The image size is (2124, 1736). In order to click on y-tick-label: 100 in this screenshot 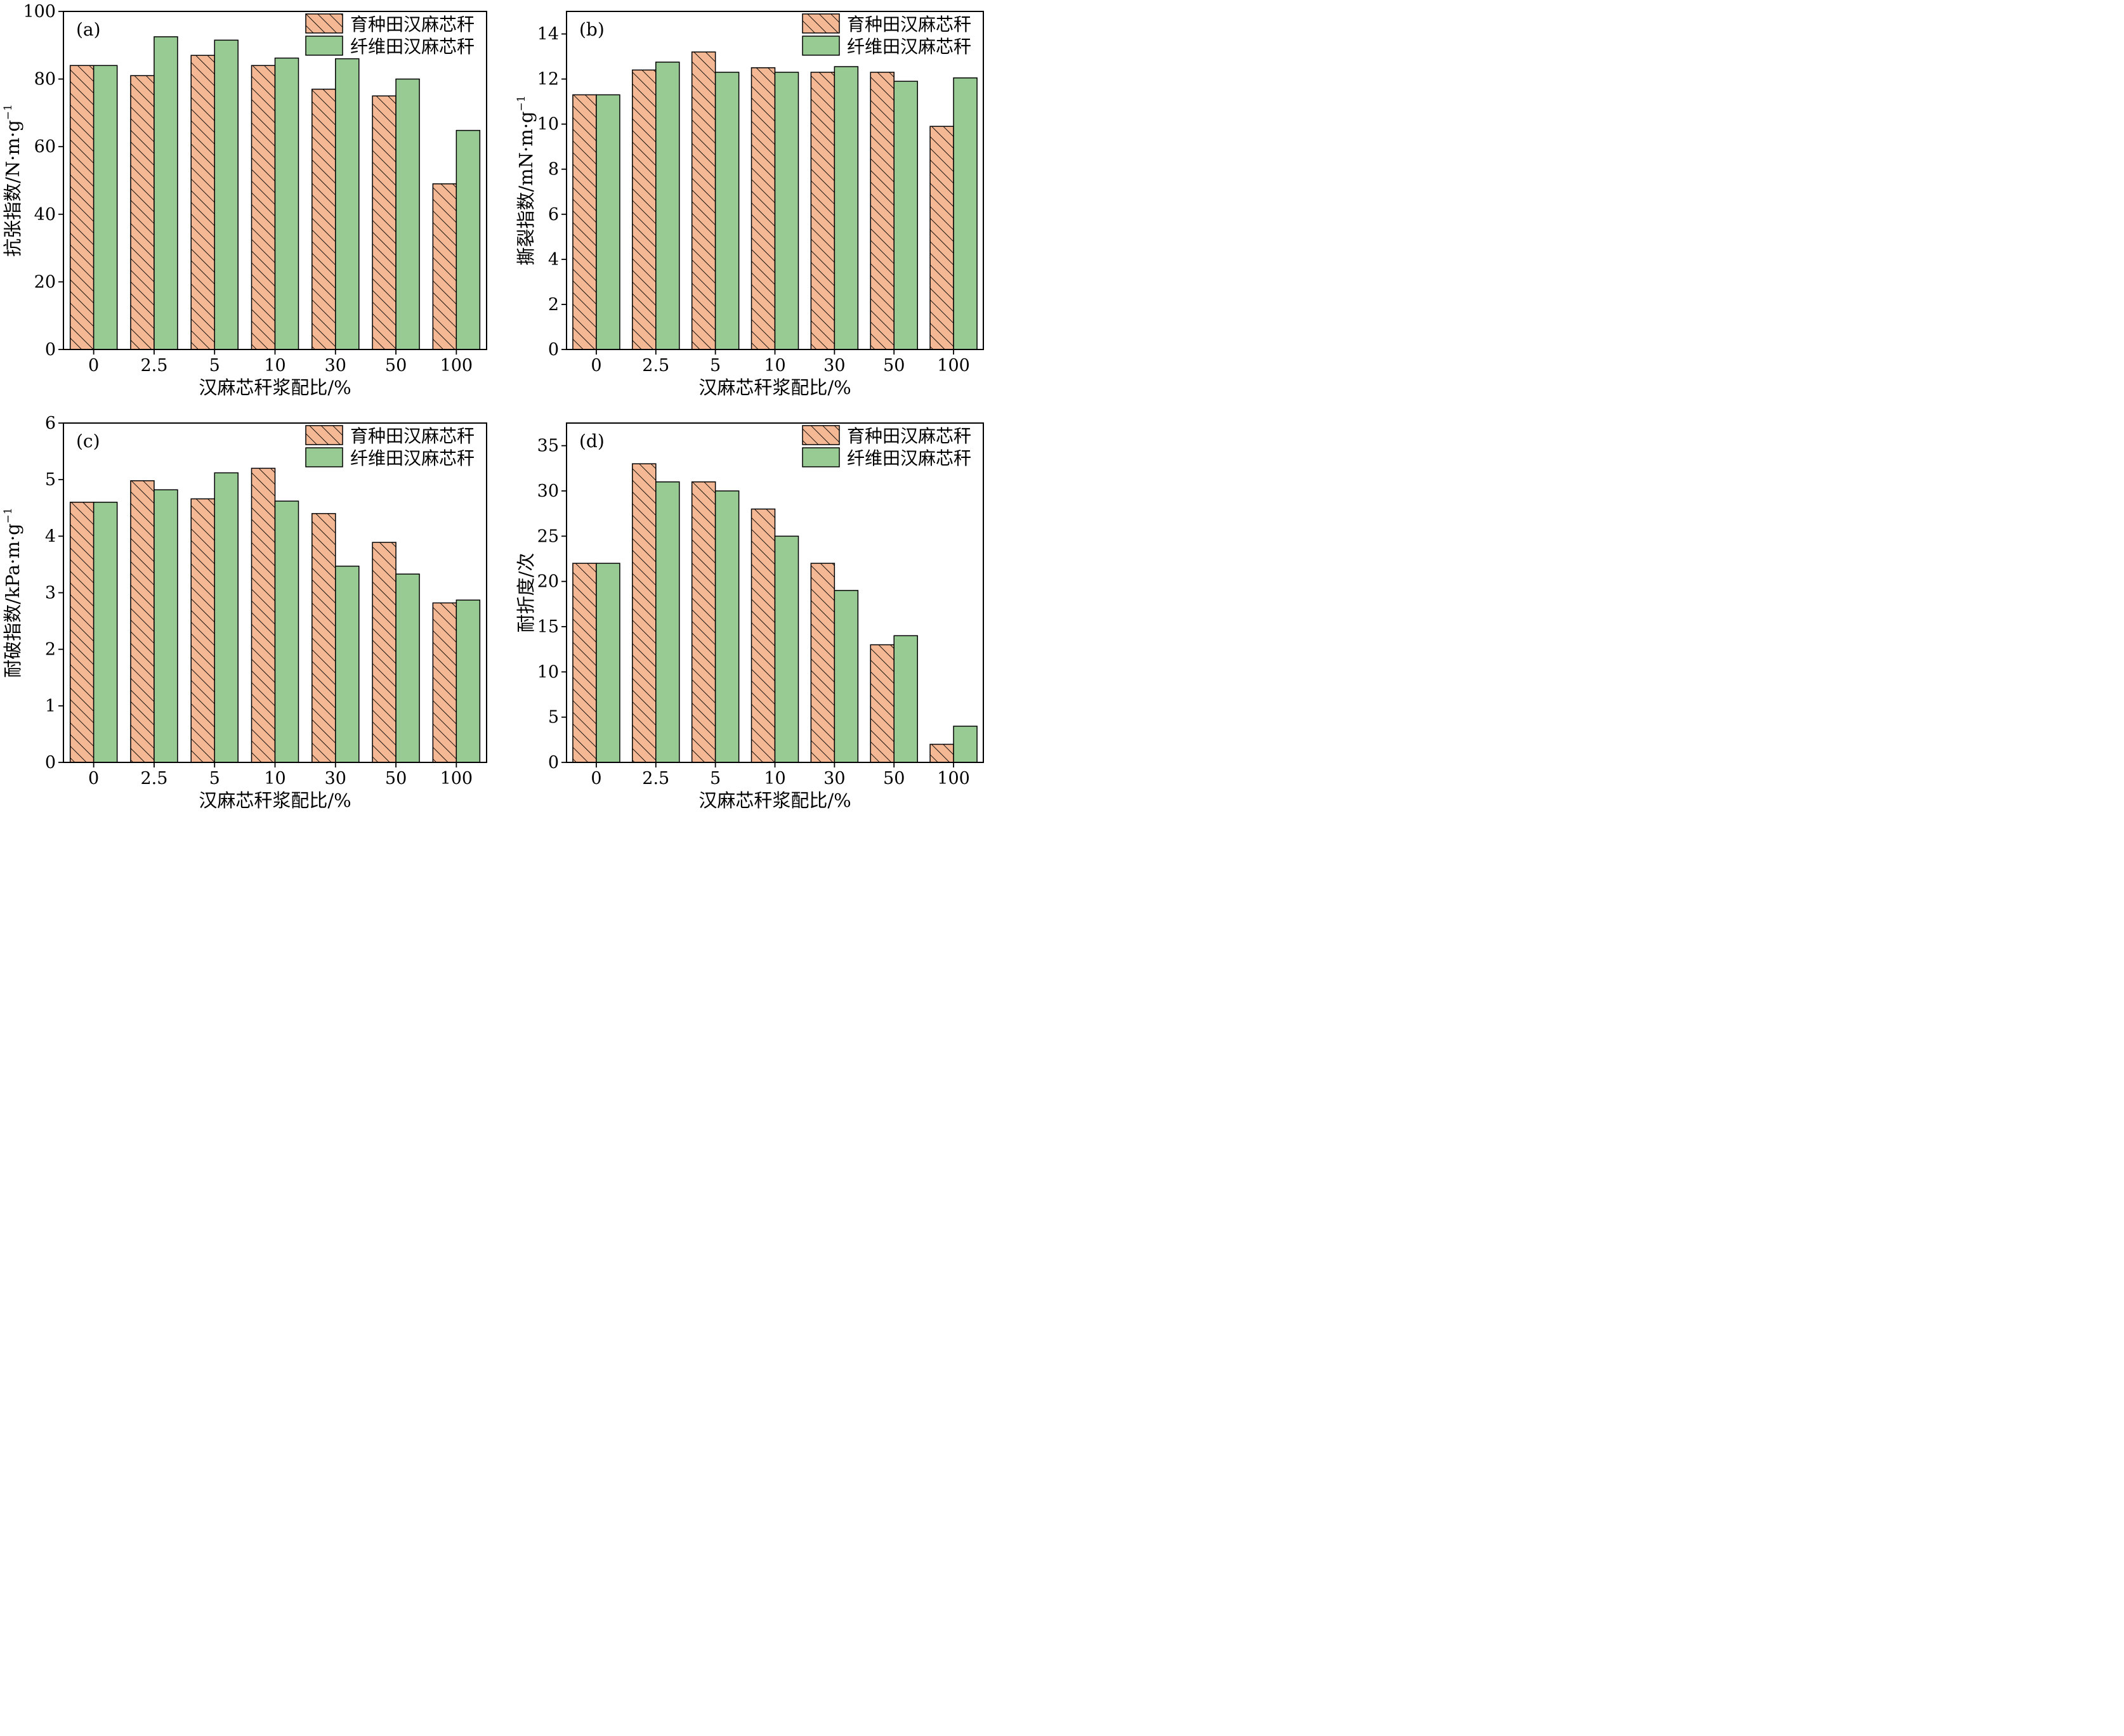, I will do `click(39, 12)`.